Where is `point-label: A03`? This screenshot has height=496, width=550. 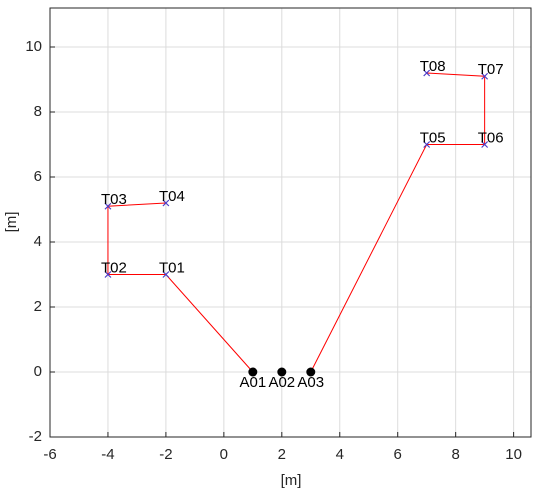 point-label: A03 is located at coordinates (310, 382).